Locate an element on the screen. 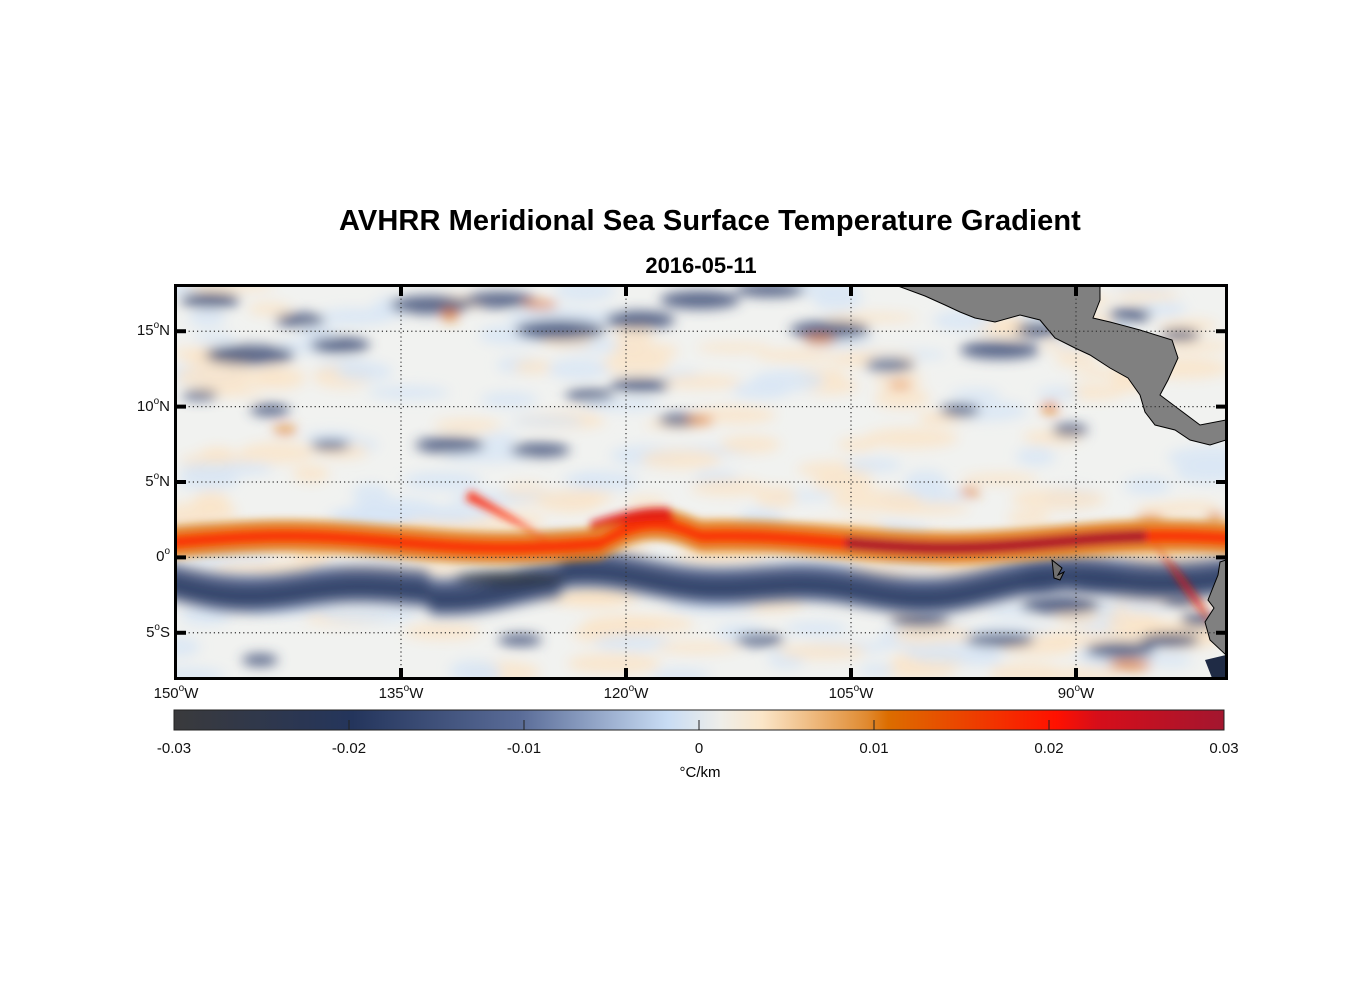  colorbar-ticks is located at coordinates (699, 725).